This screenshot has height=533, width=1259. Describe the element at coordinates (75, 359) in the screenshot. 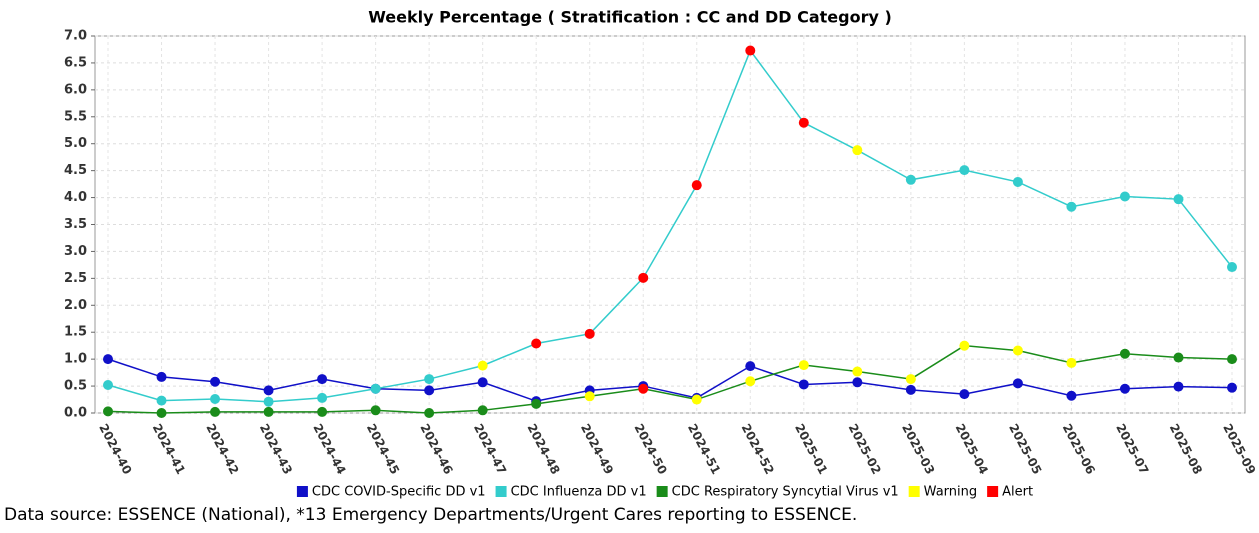

I see `y-tick-label: 1.0` at that location.